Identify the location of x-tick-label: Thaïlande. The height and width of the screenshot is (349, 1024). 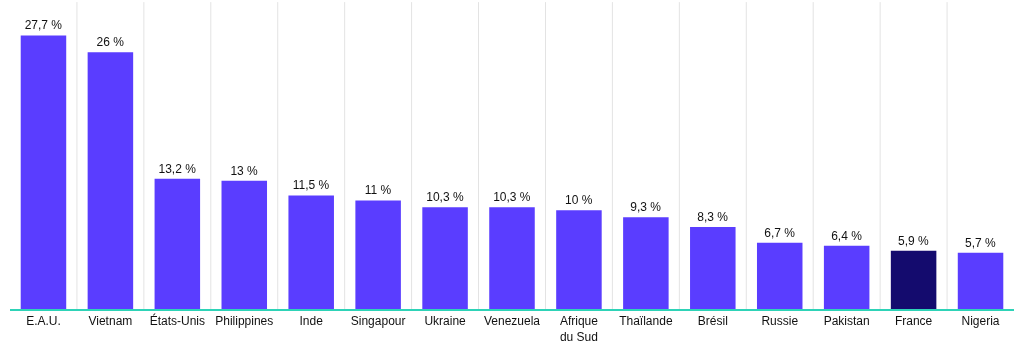
(646, 321).